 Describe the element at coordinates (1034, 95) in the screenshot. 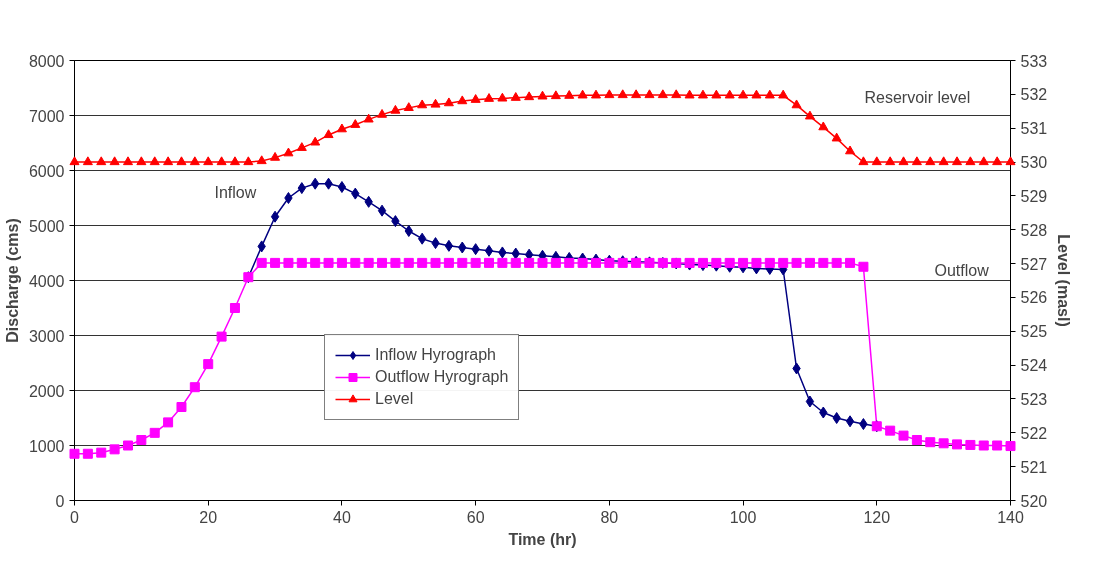

I see `y2-tick-label: 532` at that location.